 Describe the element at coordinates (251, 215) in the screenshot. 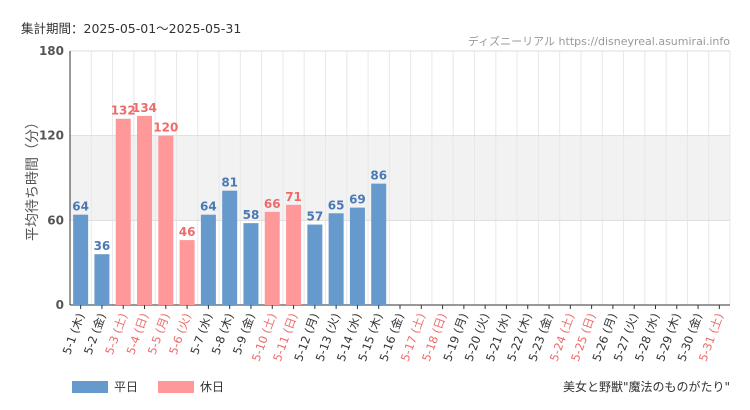

I see `value-label: 58` at that location.